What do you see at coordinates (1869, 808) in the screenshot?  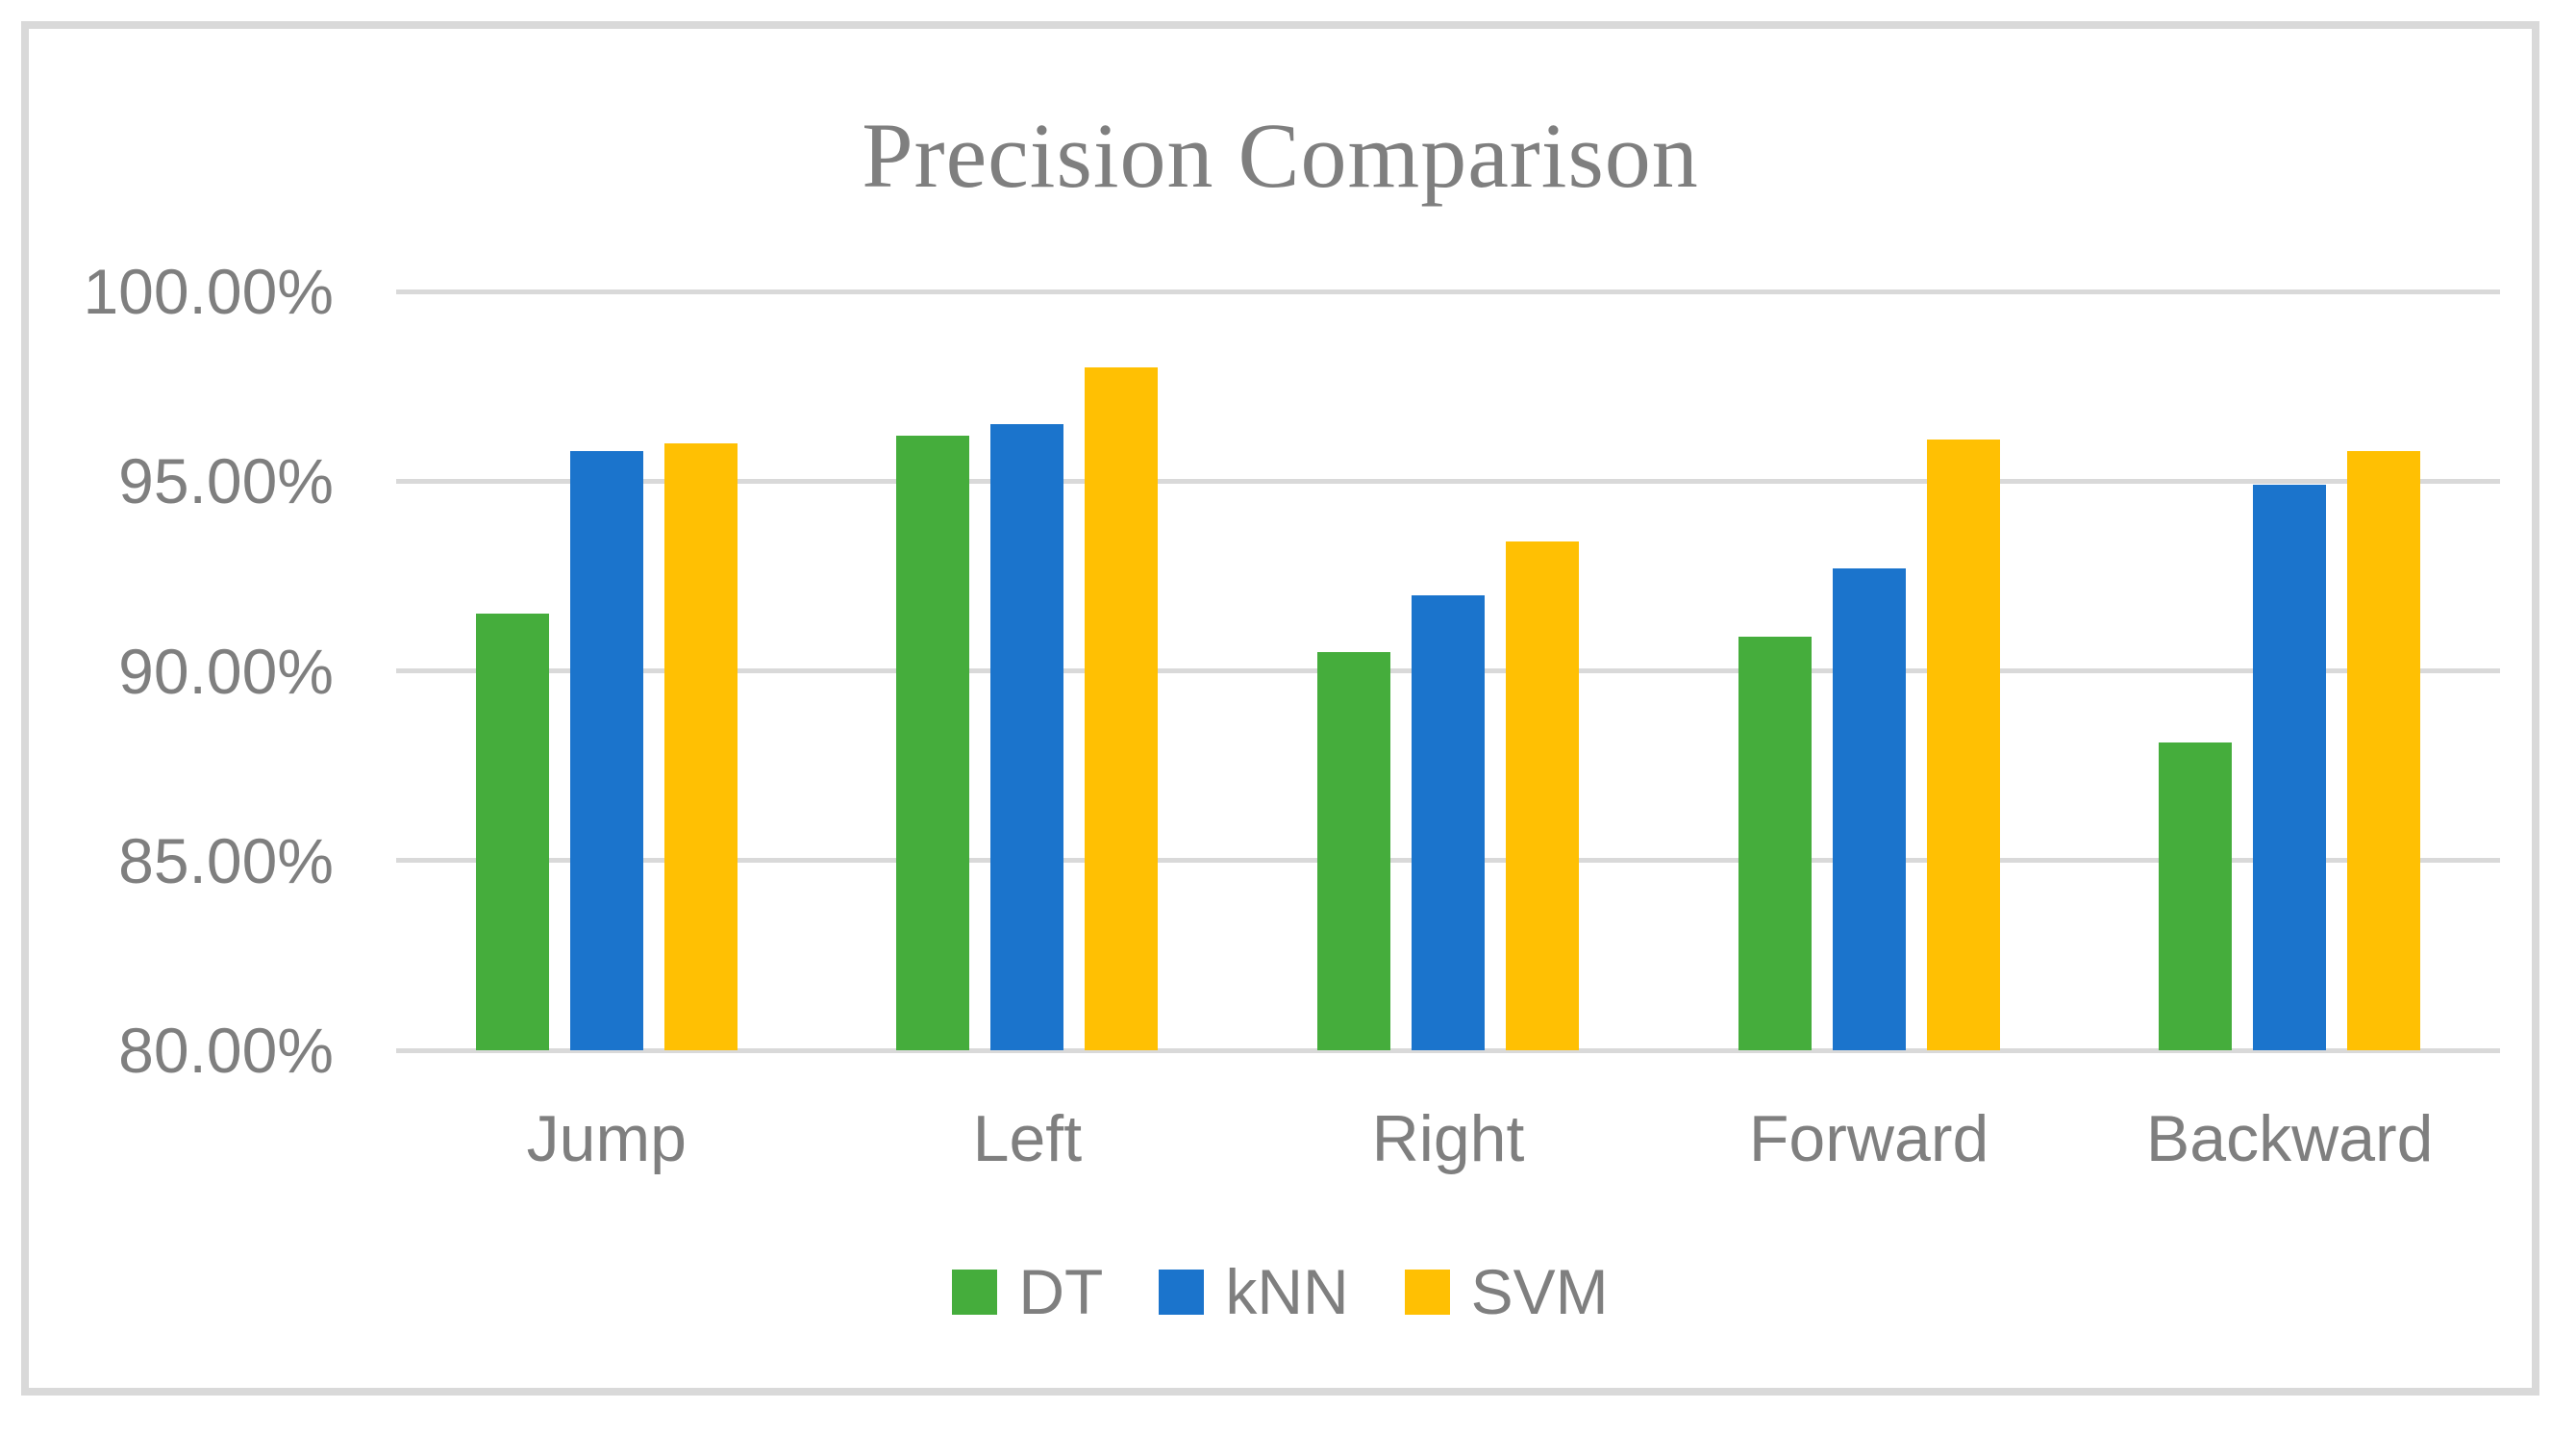 I see `bar-knn-forward` at bounding box center [1869, 808].